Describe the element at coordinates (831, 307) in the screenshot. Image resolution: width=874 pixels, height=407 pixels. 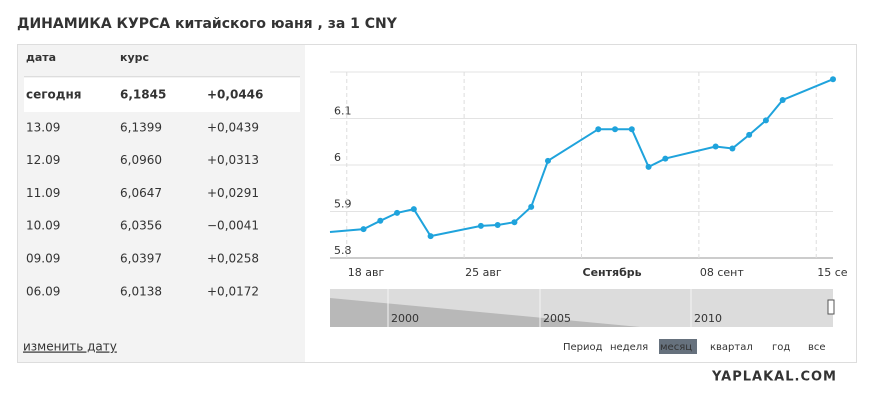
I see `navigator-handle` at that location.